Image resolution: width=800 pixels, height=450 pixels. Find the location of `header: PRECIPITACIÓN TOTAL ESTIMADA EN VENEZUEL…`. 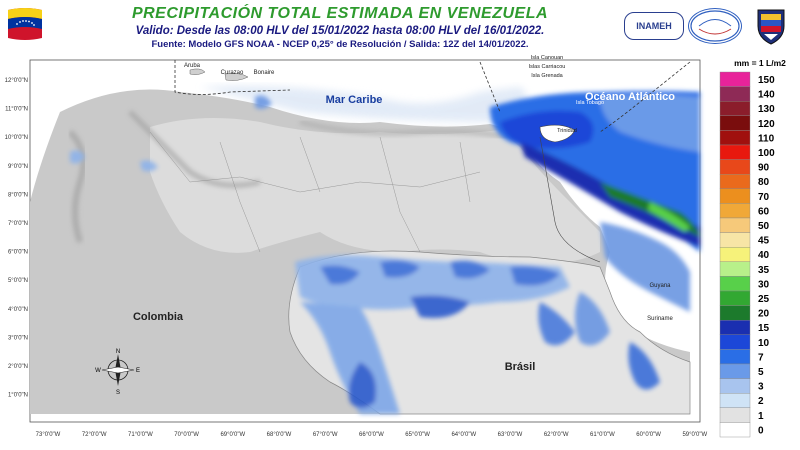

header: PRECIPITACIÓN TOTAL ESTIMADA EN VENEZUEL… is located at coordinates (400, 26).